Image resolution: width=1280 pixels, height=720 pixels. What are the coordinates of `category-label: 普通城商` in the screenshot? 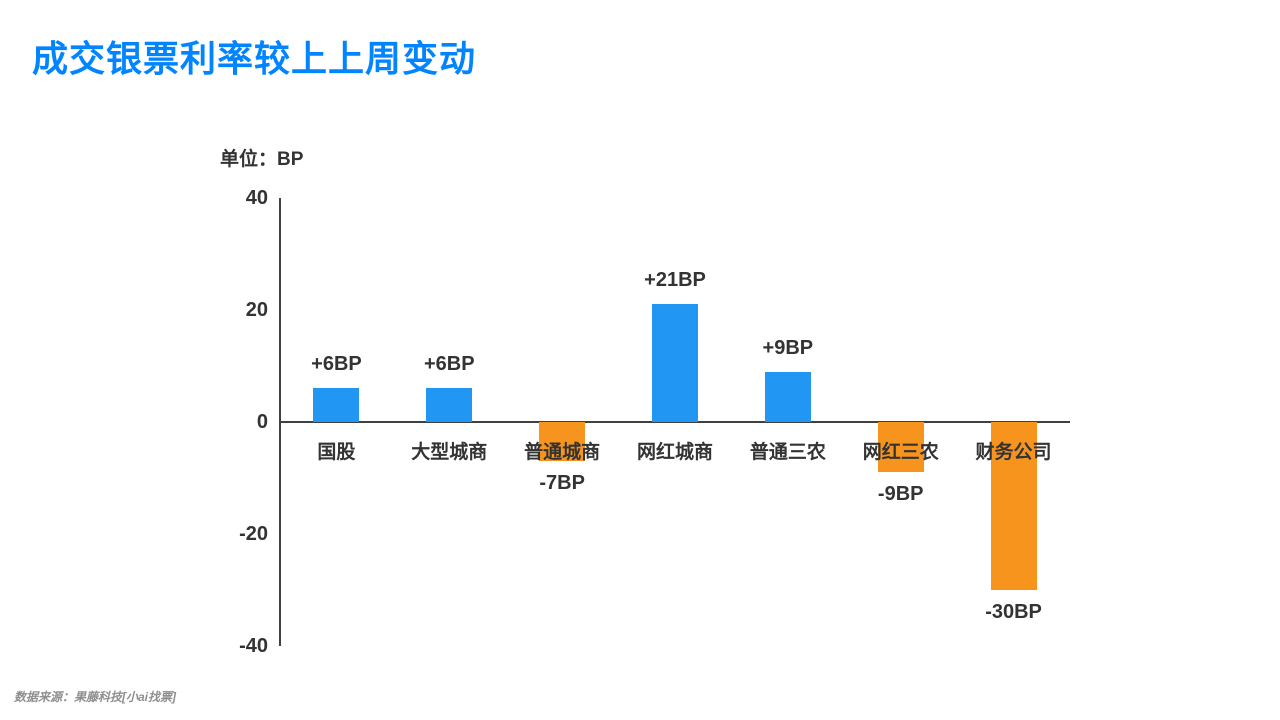 It's located at (562, 452).